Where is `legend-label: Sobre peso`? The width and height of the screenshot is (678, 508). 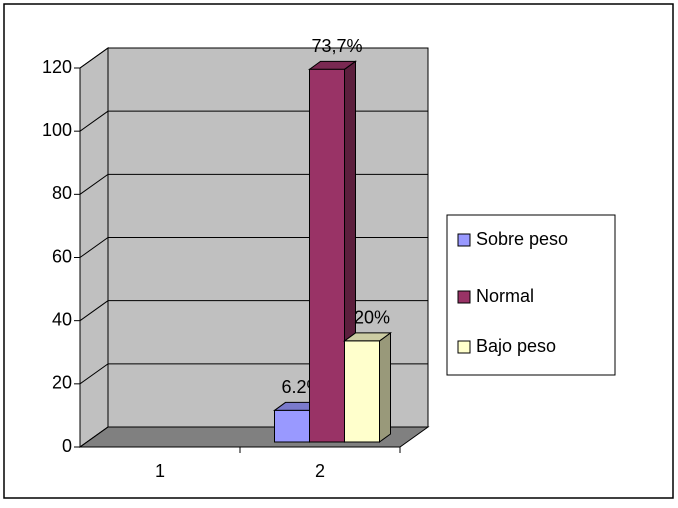 legend-label: Sobre peso is located at coordinates (522, 239).